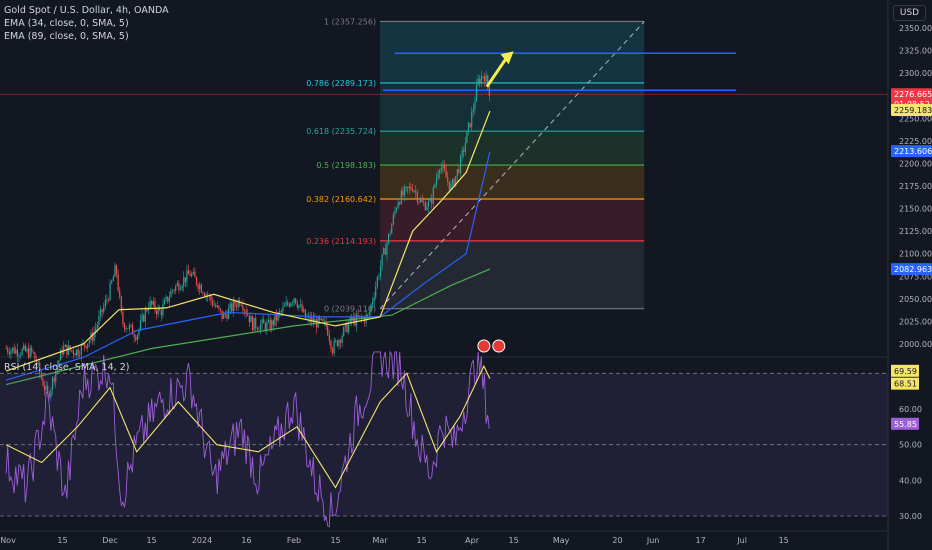  I want to click on rsi-badge-text: 55.85, so click(905, 424).